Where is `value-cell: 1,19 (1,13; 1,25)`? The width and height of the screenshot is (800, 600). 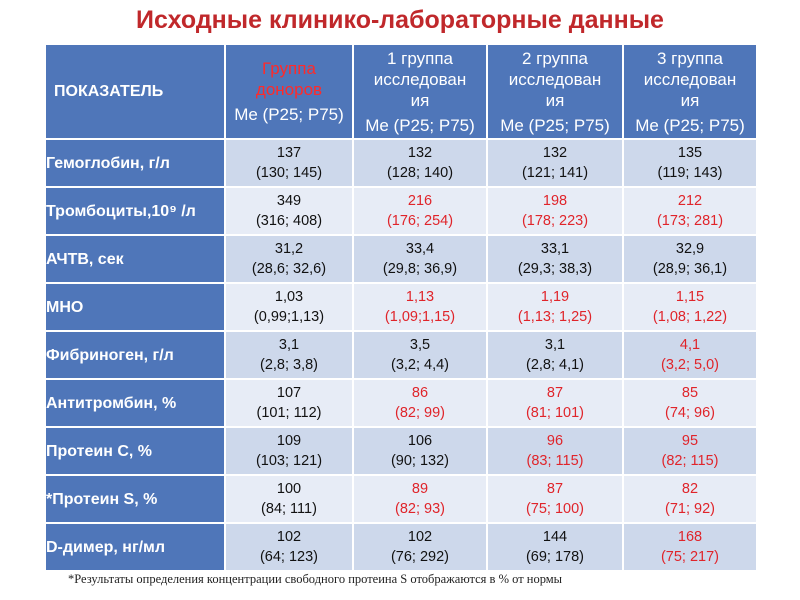
value-cell: 1,19 (1,13; 1,25) is located at coordinates (555, 307).